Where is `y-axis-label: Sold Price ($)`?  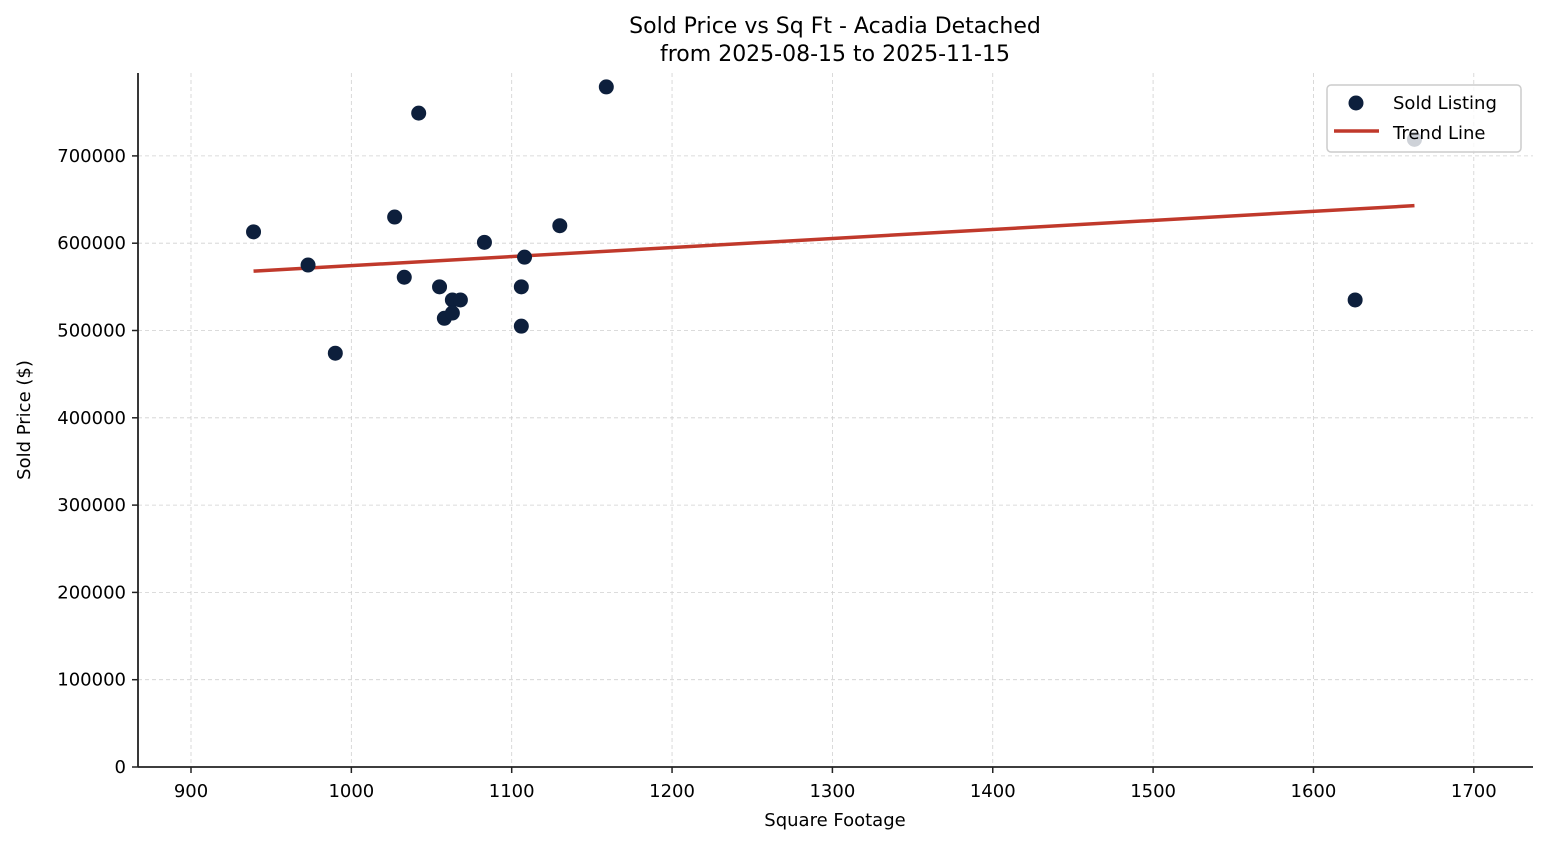
y-axis-label: Sold Price ($) is located at coordinates (24, 420).